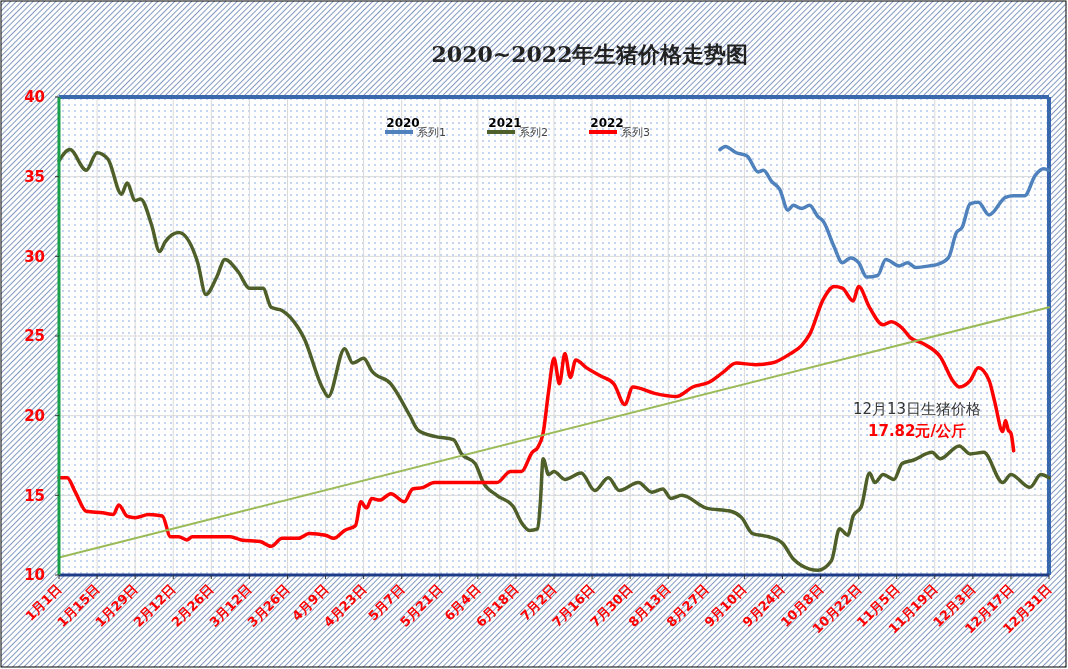 This screenshot has height=669, width=1068. I want to click on y-tick-label: 35, so click(34, 176).